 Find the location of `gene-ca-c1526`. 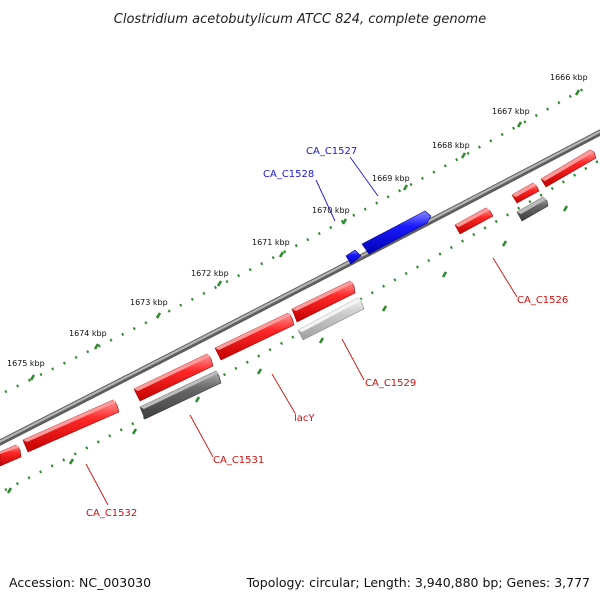

gene-ca-c1526 is located at coordinates (474, 221).